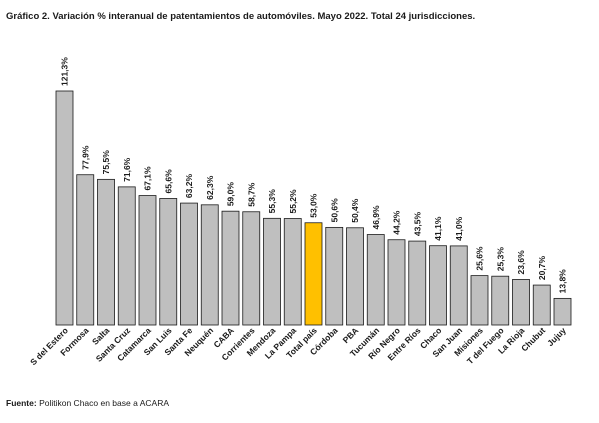 The height and width of the screenshot is (423, 599). Describe the element at coordinates (438, 285) in the screenshot. I see `bar-chaco` at that location.